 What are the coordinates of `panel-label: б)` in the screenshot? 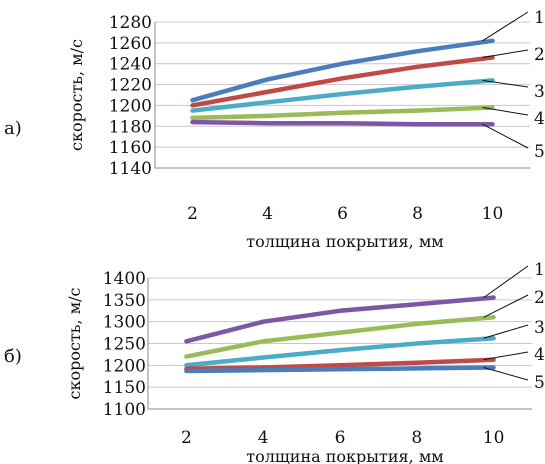 It's located at (13, 356).